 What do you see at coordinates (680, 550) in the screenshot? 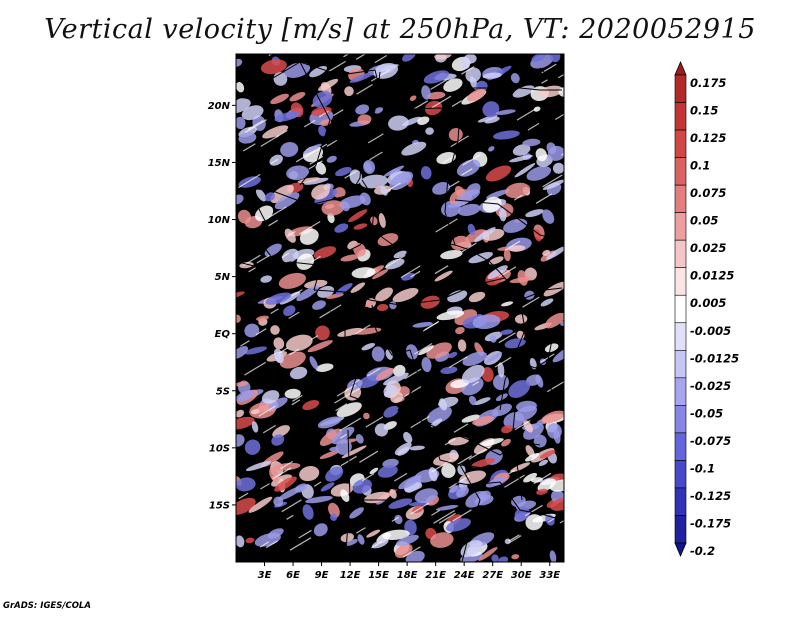
I see `colorbar-bottom-arrow` at bounding box center [680, 550].